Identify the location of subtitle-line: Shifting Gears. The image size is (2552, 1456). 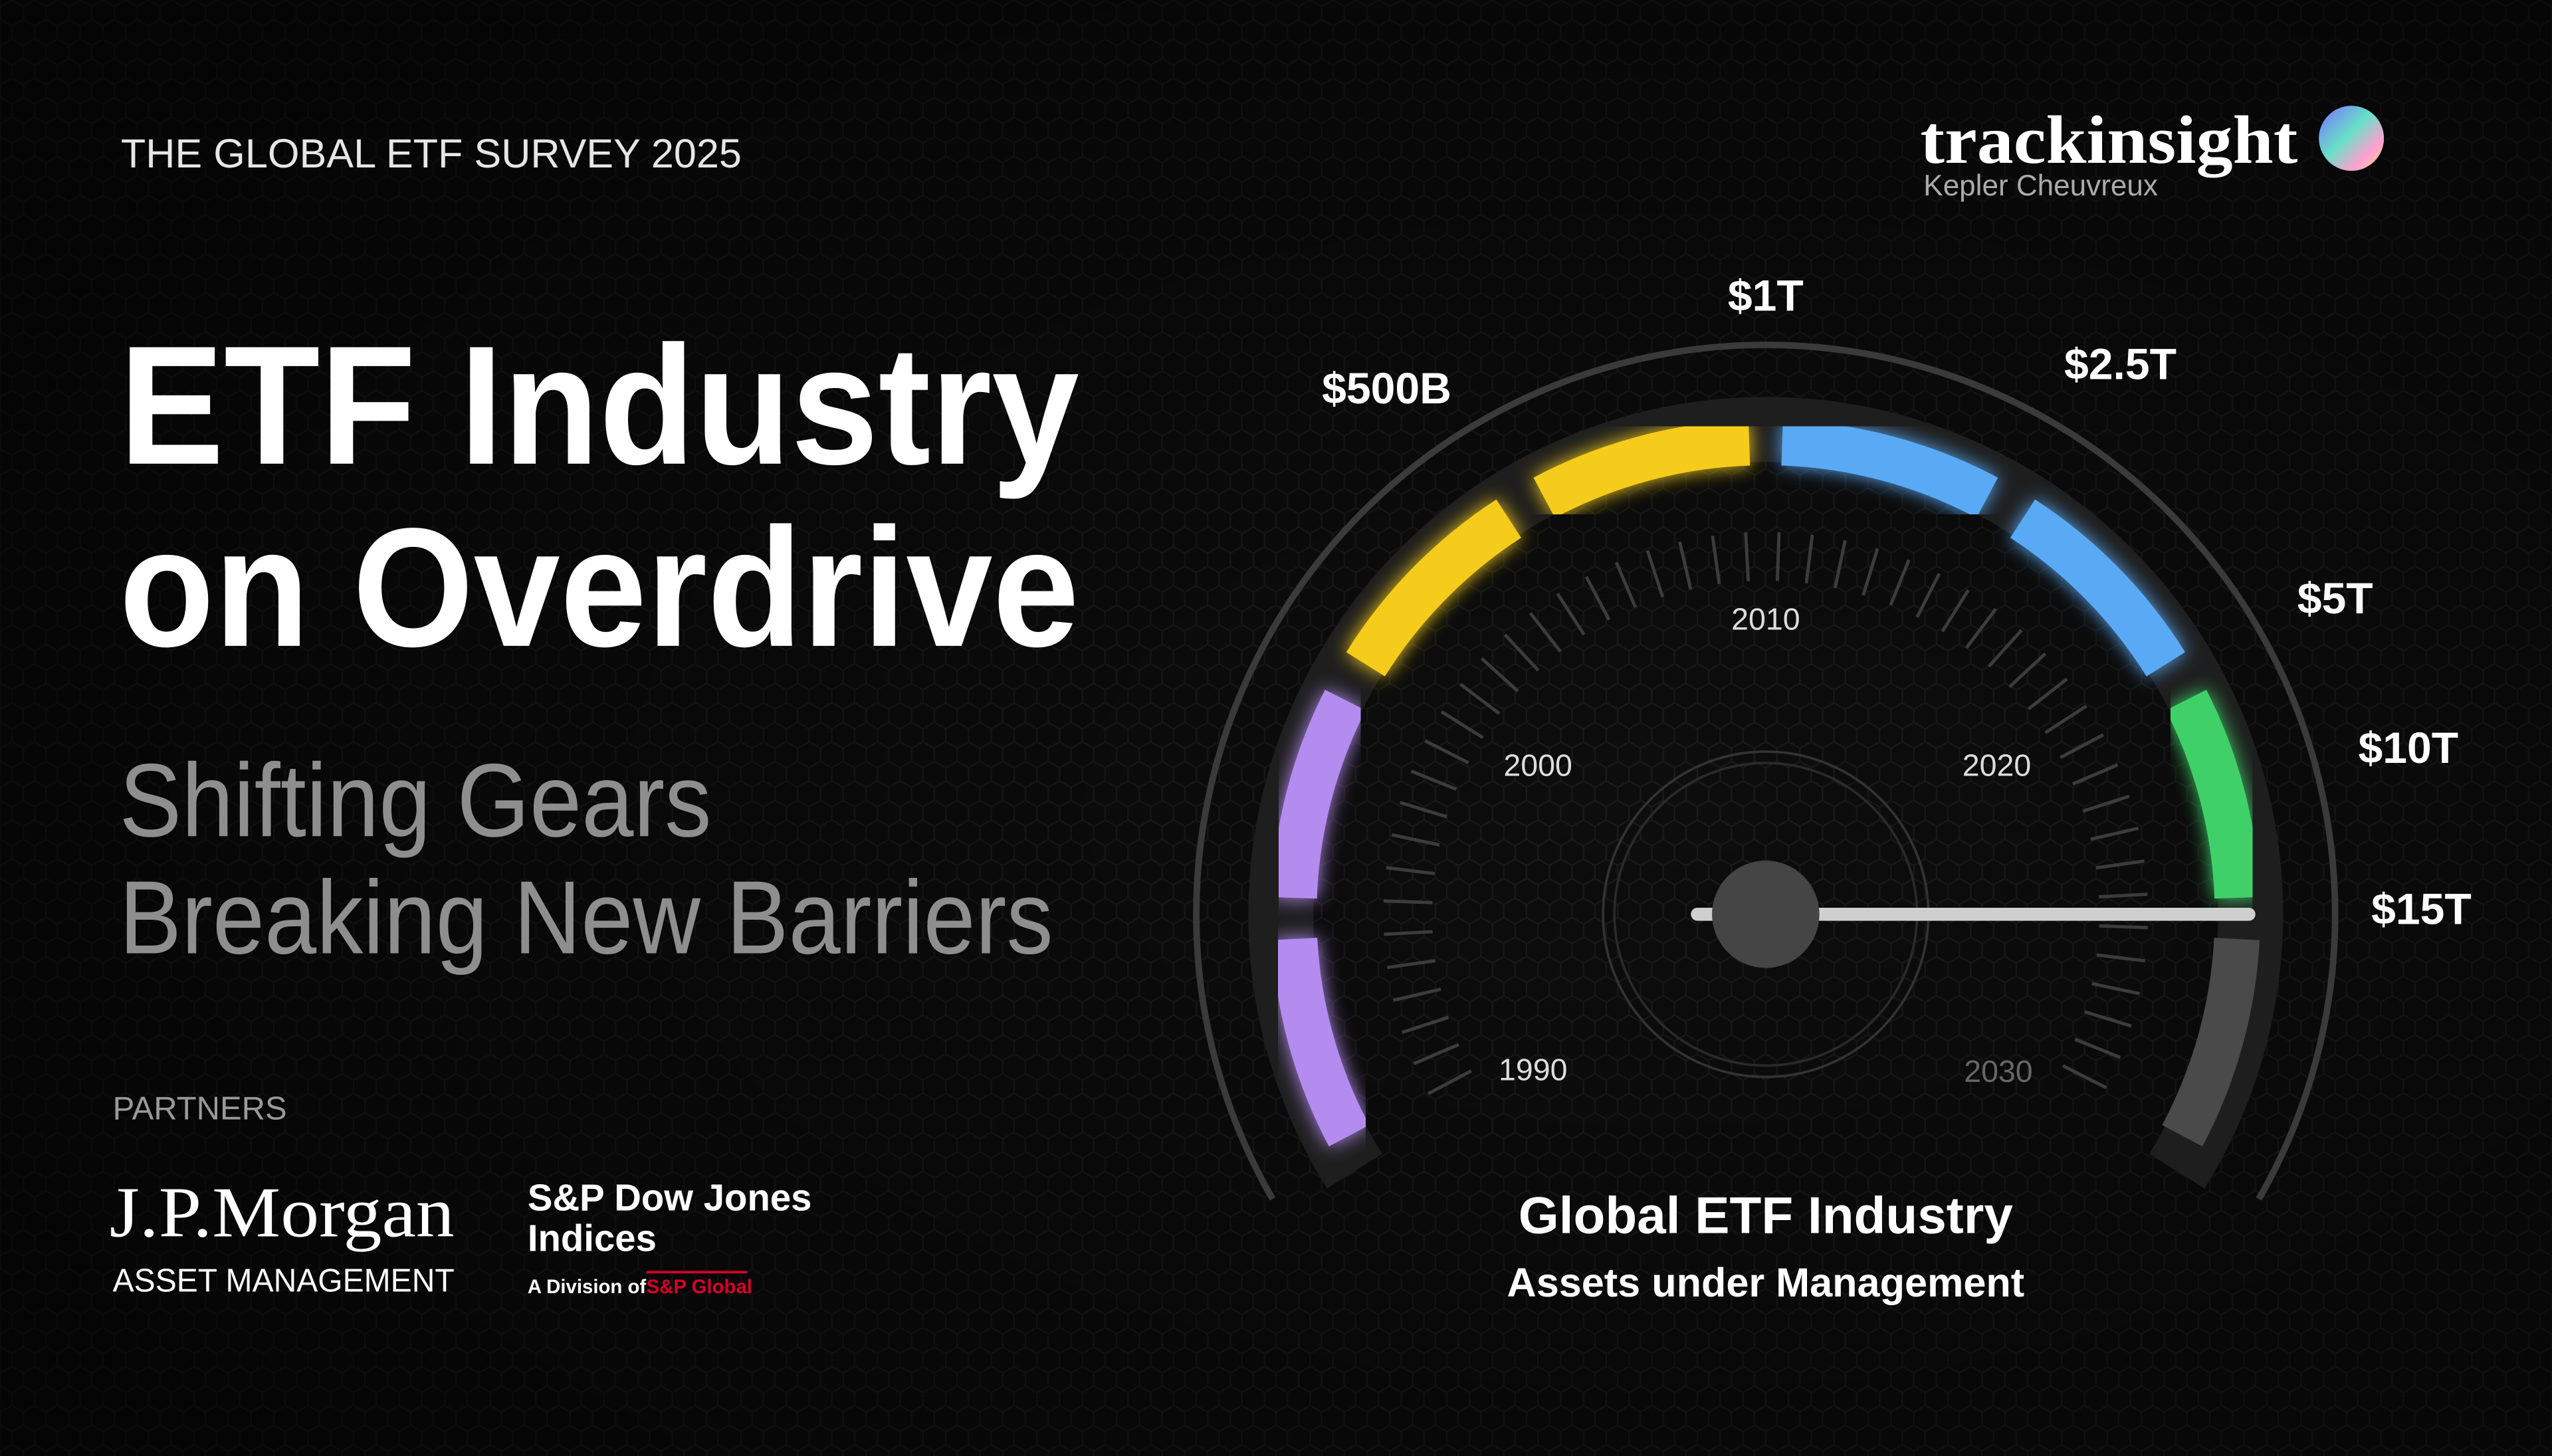
(415, 800).